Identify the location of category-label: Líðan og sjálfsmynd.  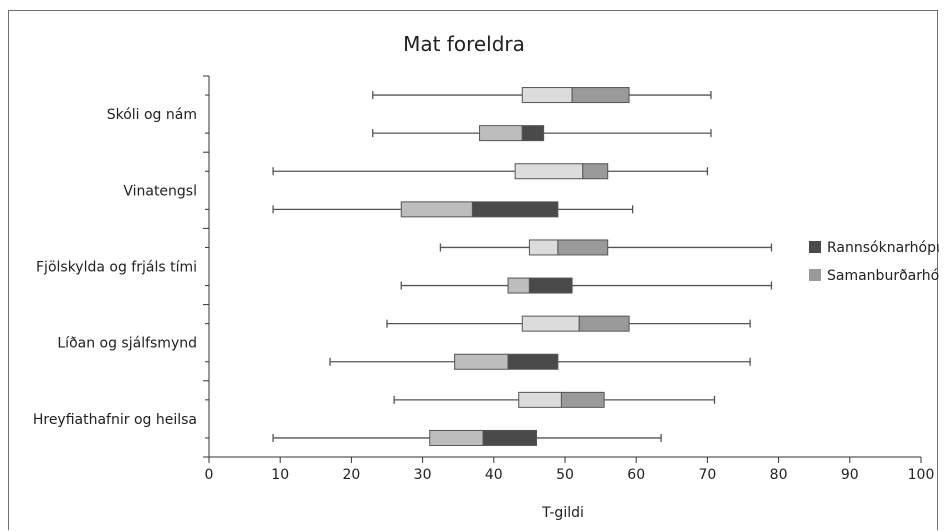
(127, 344).